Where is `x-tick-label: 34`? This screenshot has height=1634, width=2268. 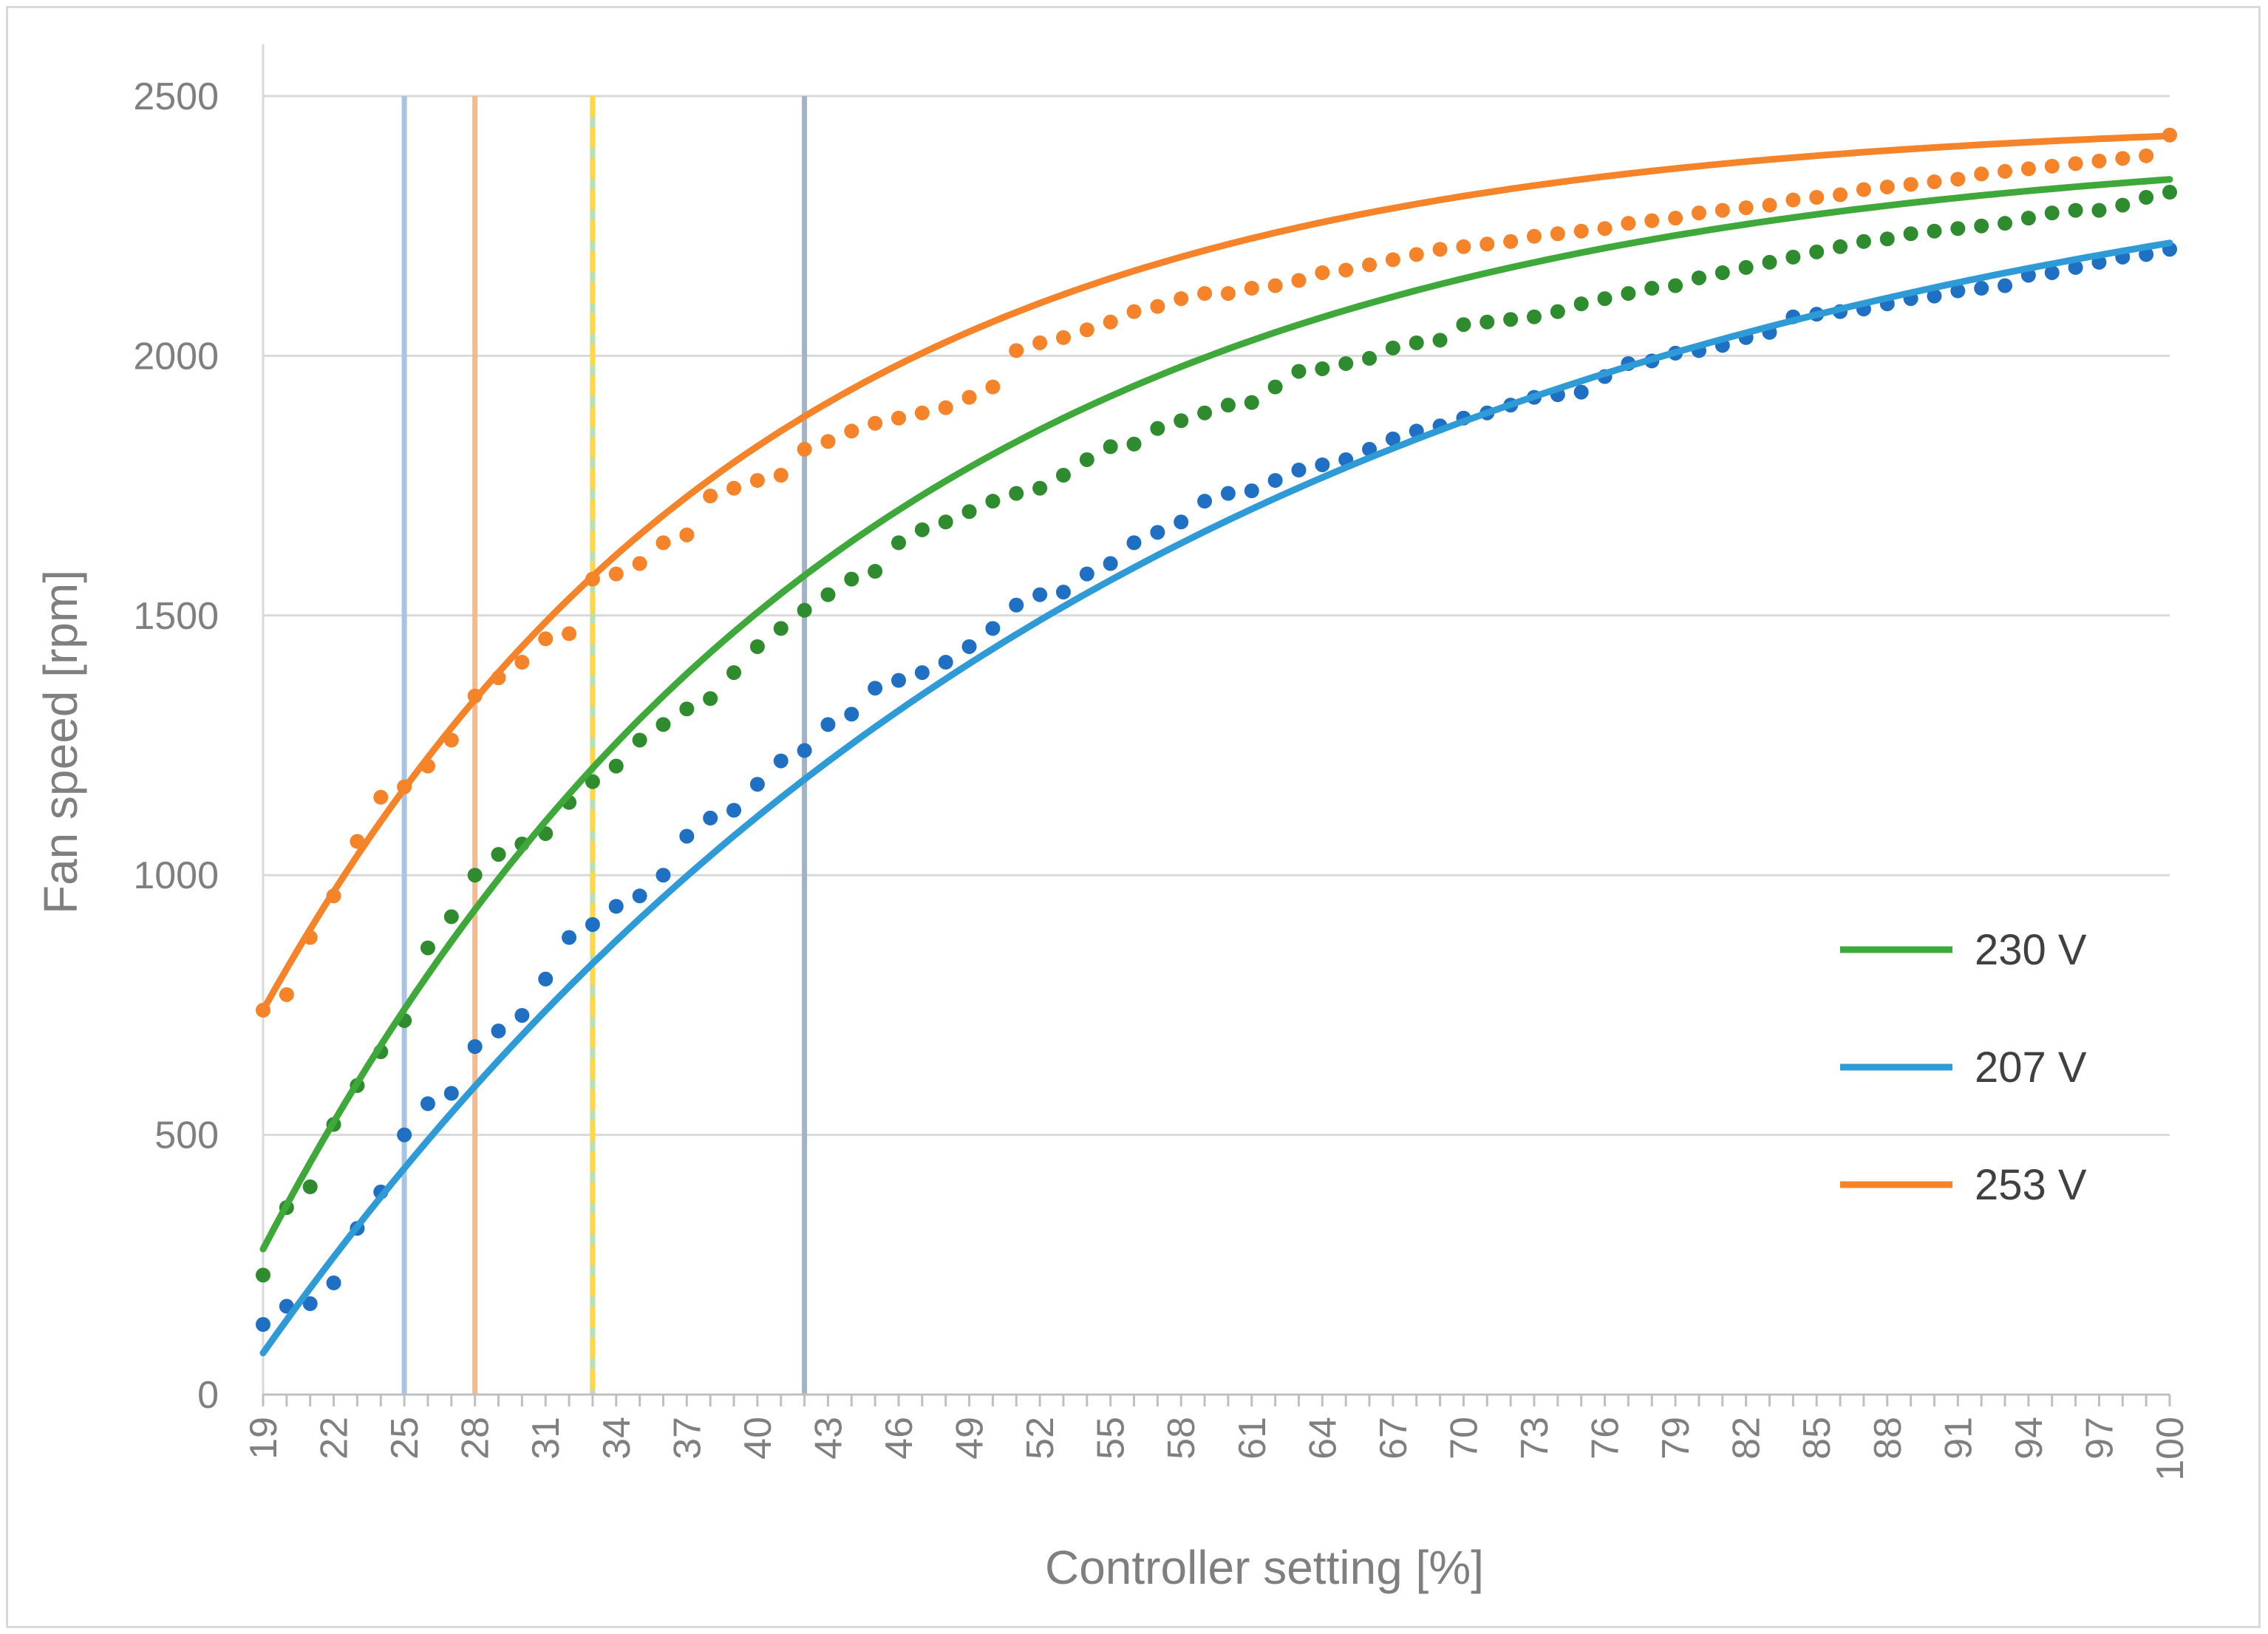
x-tick-label: 34 is located at coordinates (617, 1438).